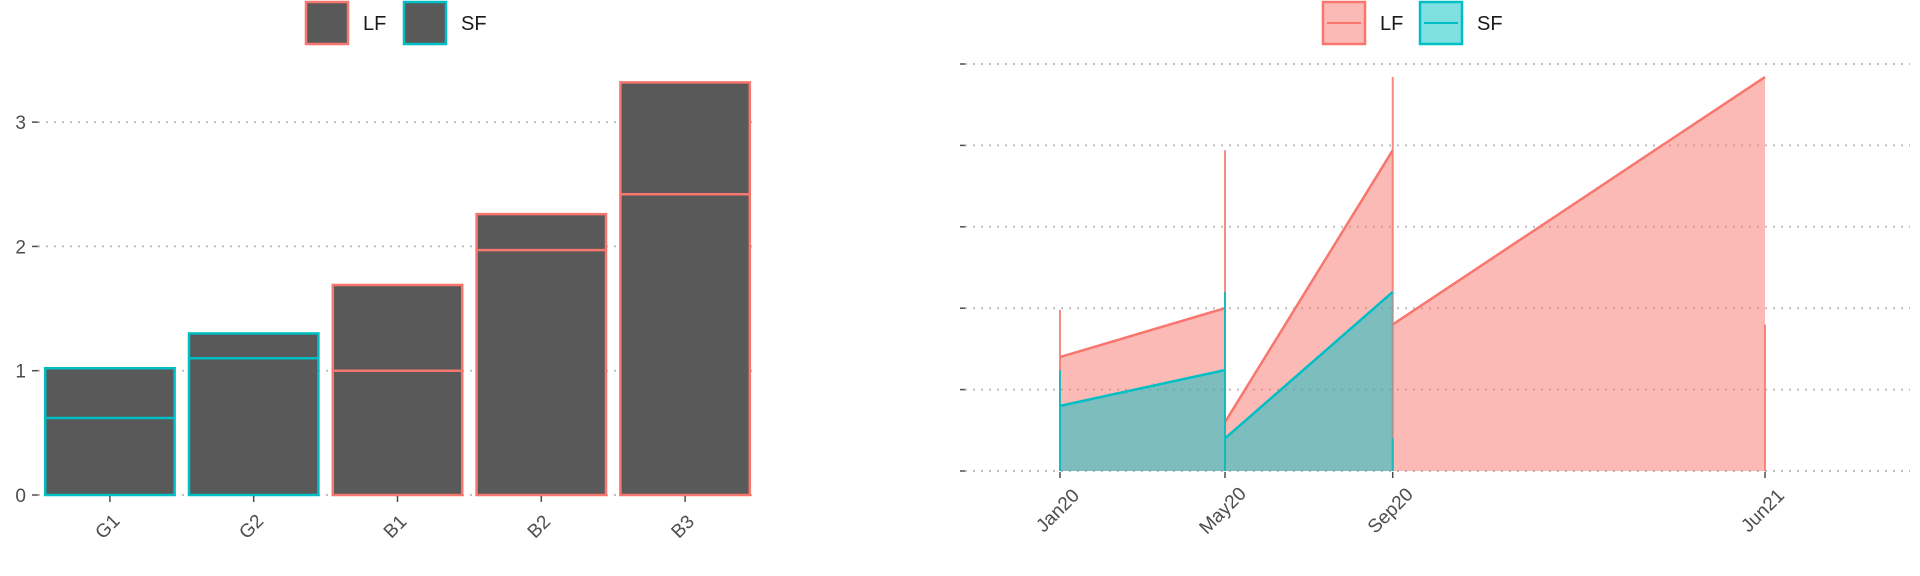 The height and width of the screenshot is (576, 1920). What do you see at coordinates (1762, 510) in the screenshot?
I see `x-tick-label: Jun21` at bounding box center [1762, 510].